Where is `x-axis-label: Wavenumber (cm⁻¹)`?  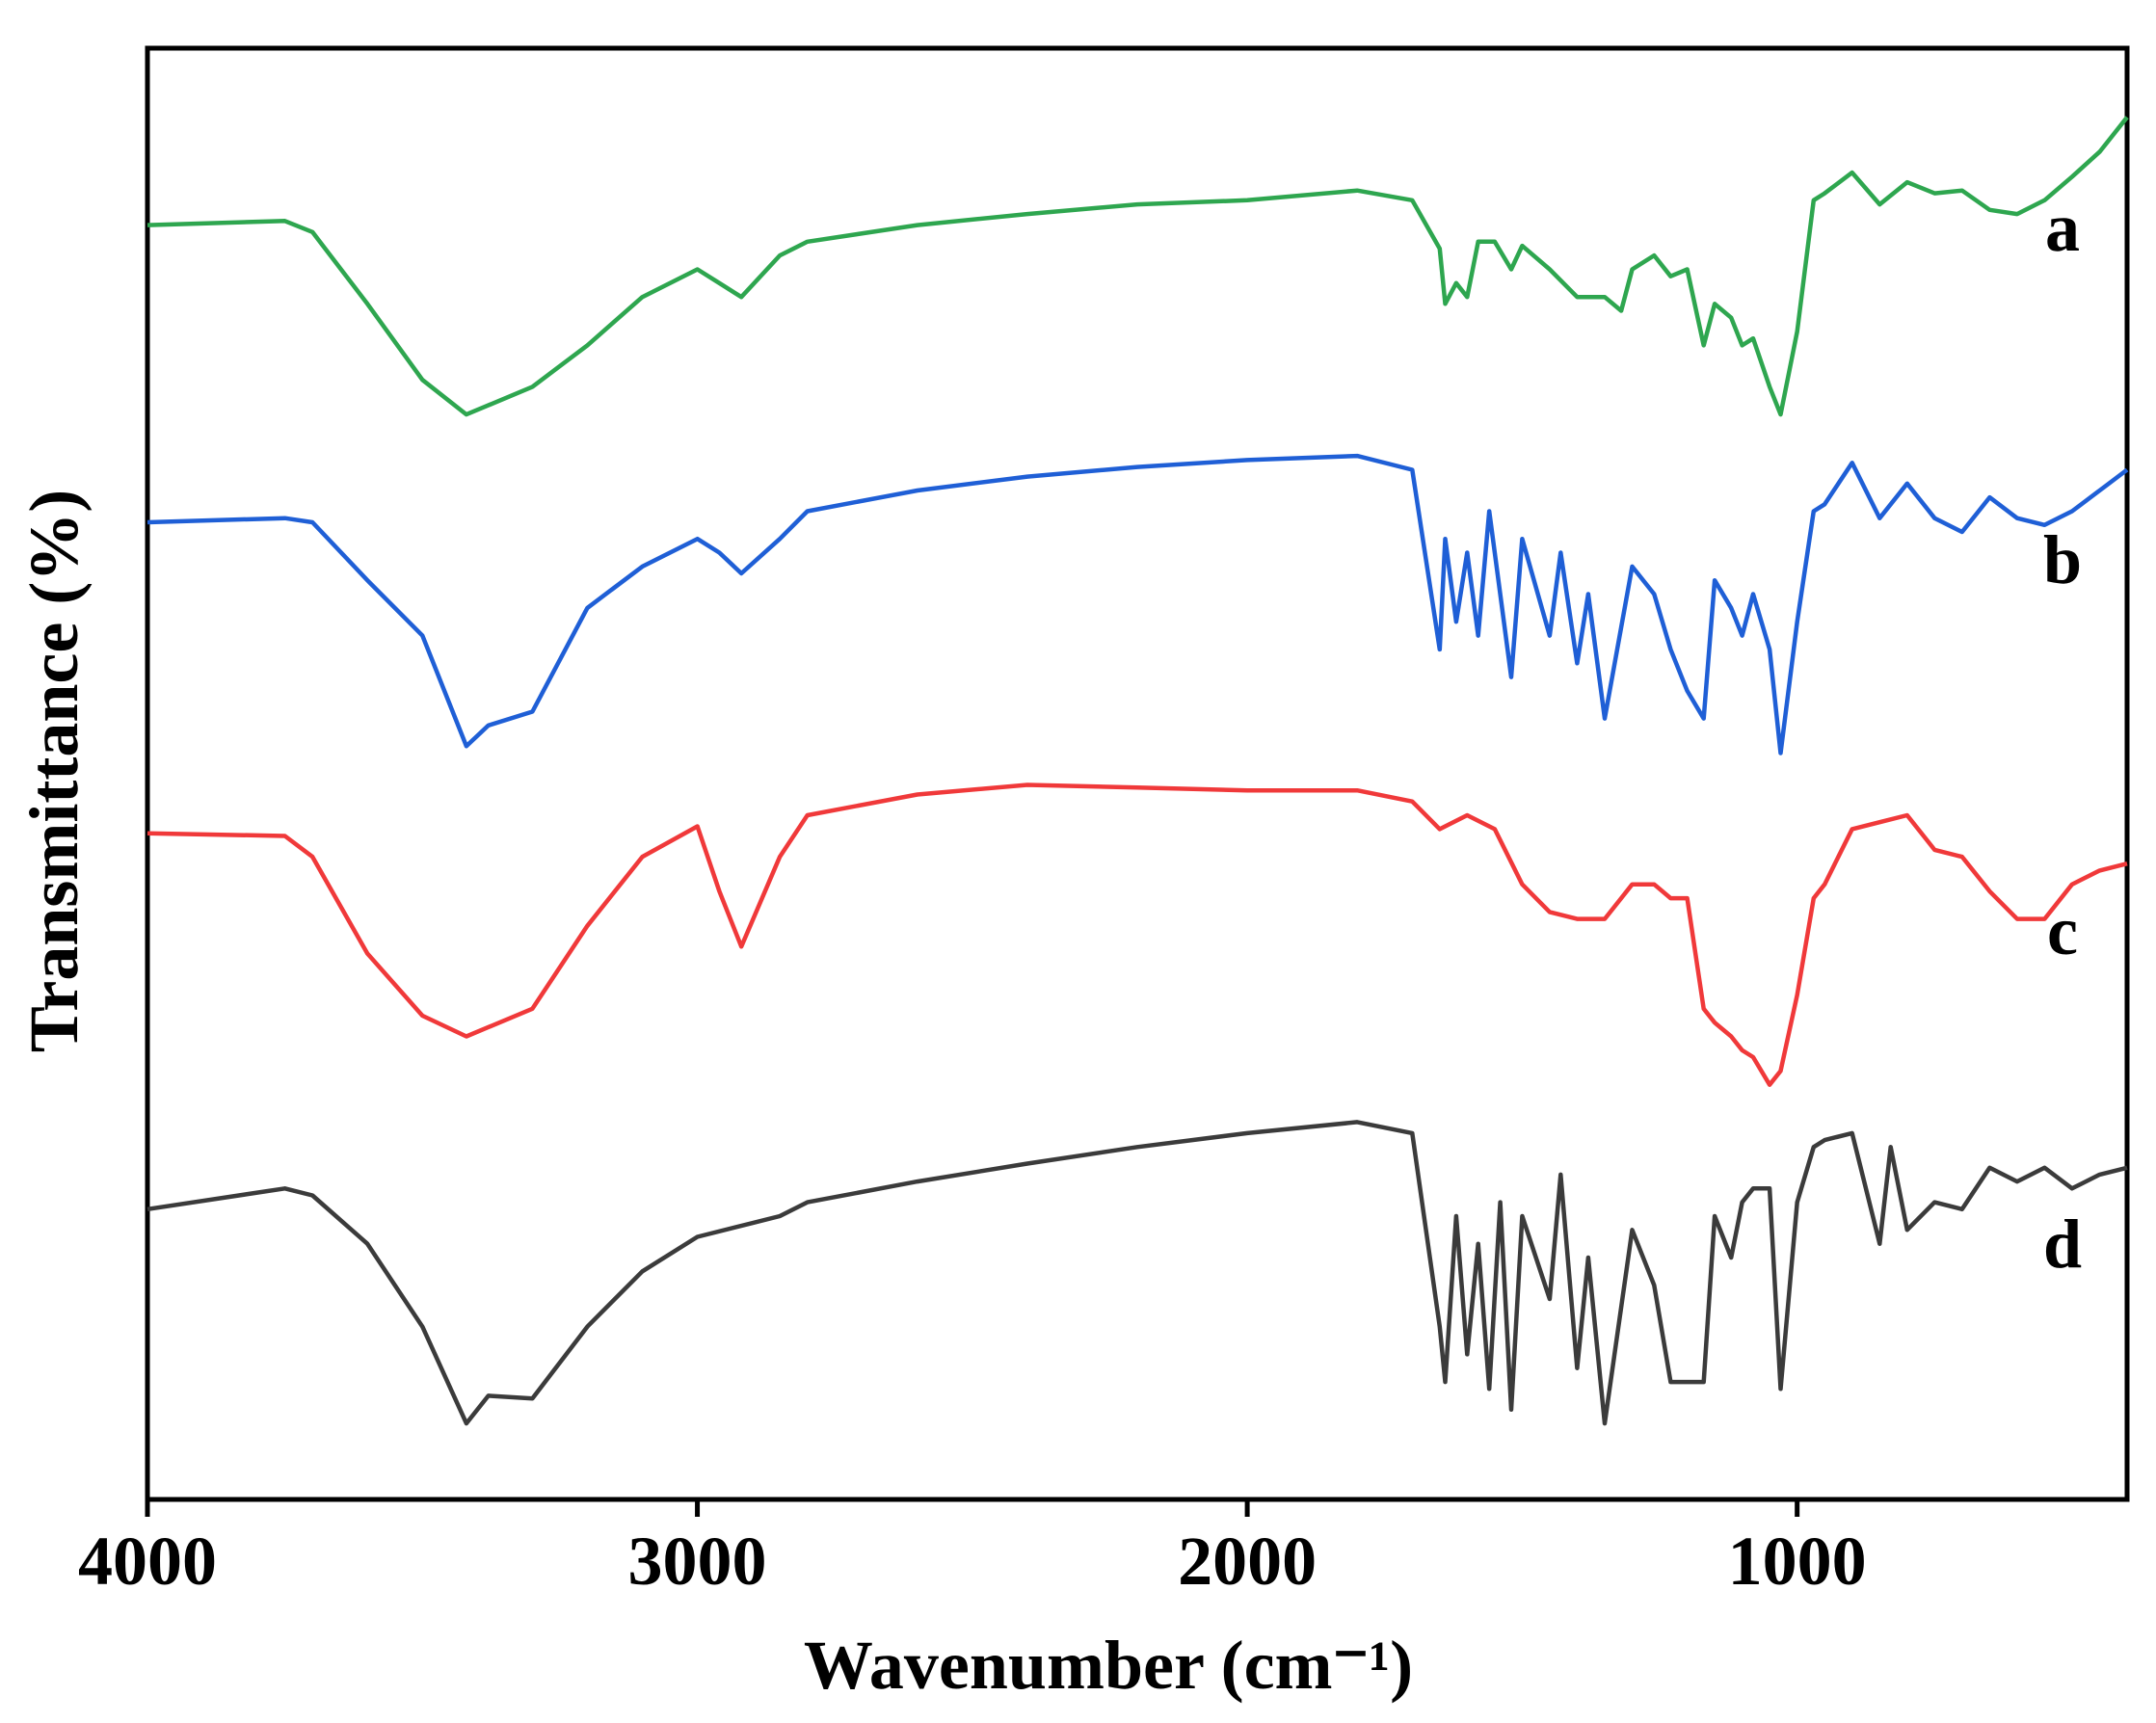
x-axis-label: Wavenumber (cm⁻¹) is located at coordinates (1108, 1665).